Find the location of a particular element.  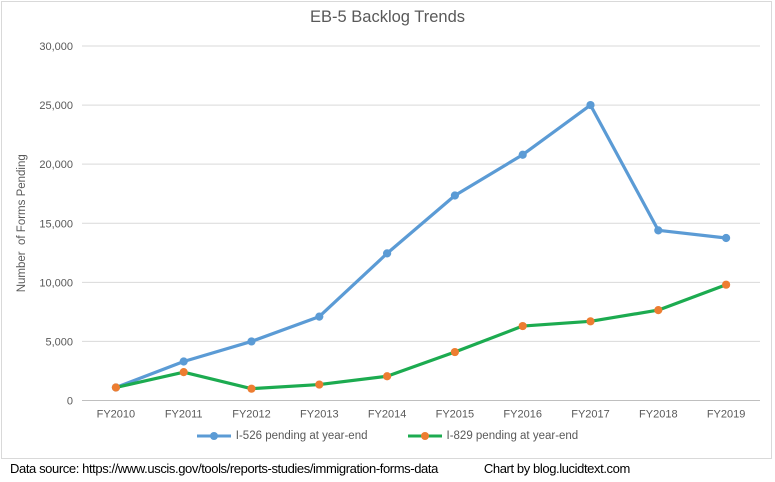

y-tick-label: 30,000 is located at coordinates (56, 47).